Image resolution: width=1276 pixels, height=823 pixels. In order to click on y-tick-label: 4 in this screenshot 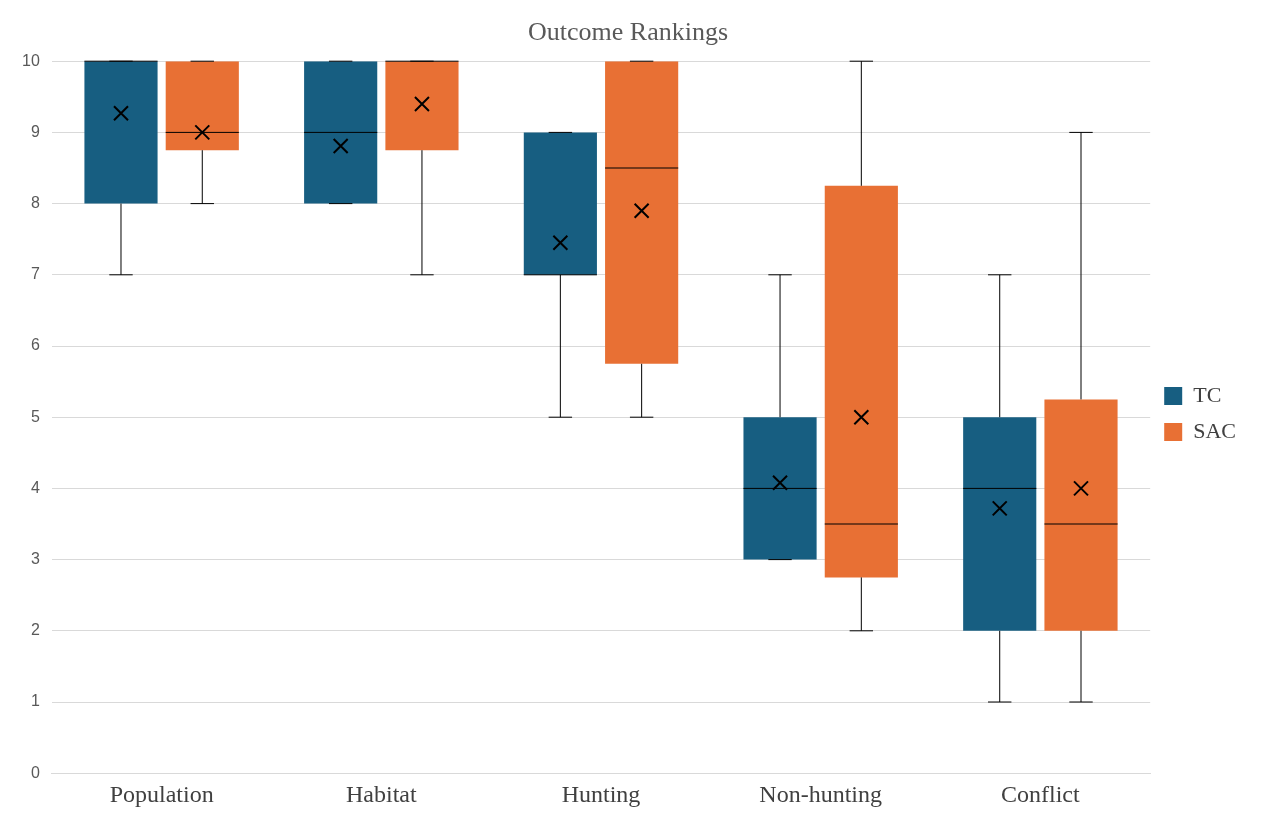, I will do `click(35, 487)`.